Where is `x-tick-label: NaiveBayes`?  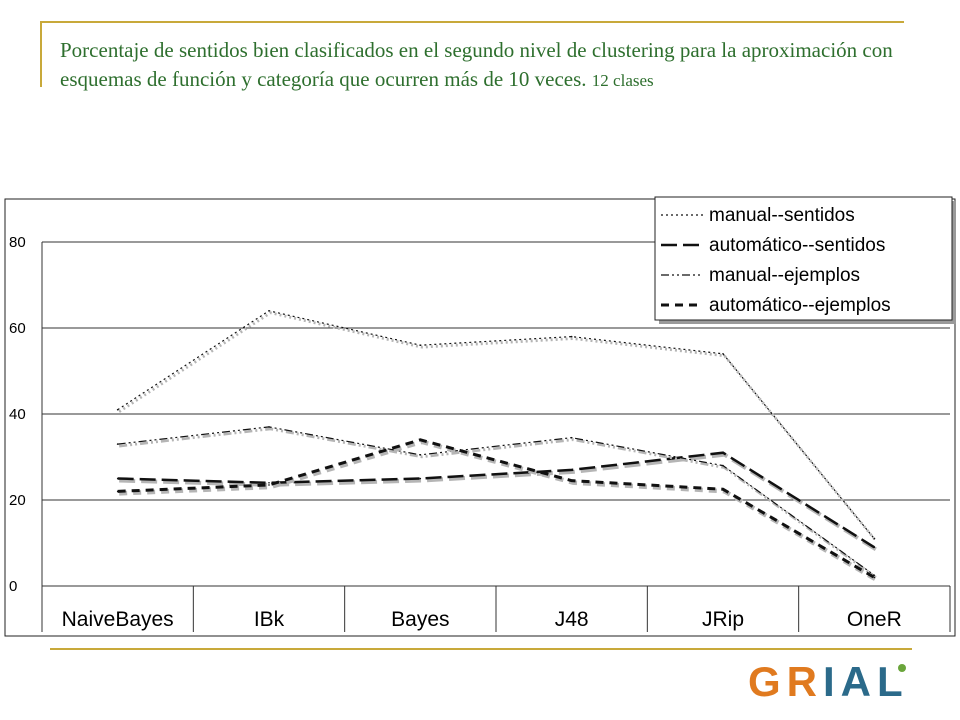
x-tick-label: NaiveBayes is located at coordinates (118, 619).